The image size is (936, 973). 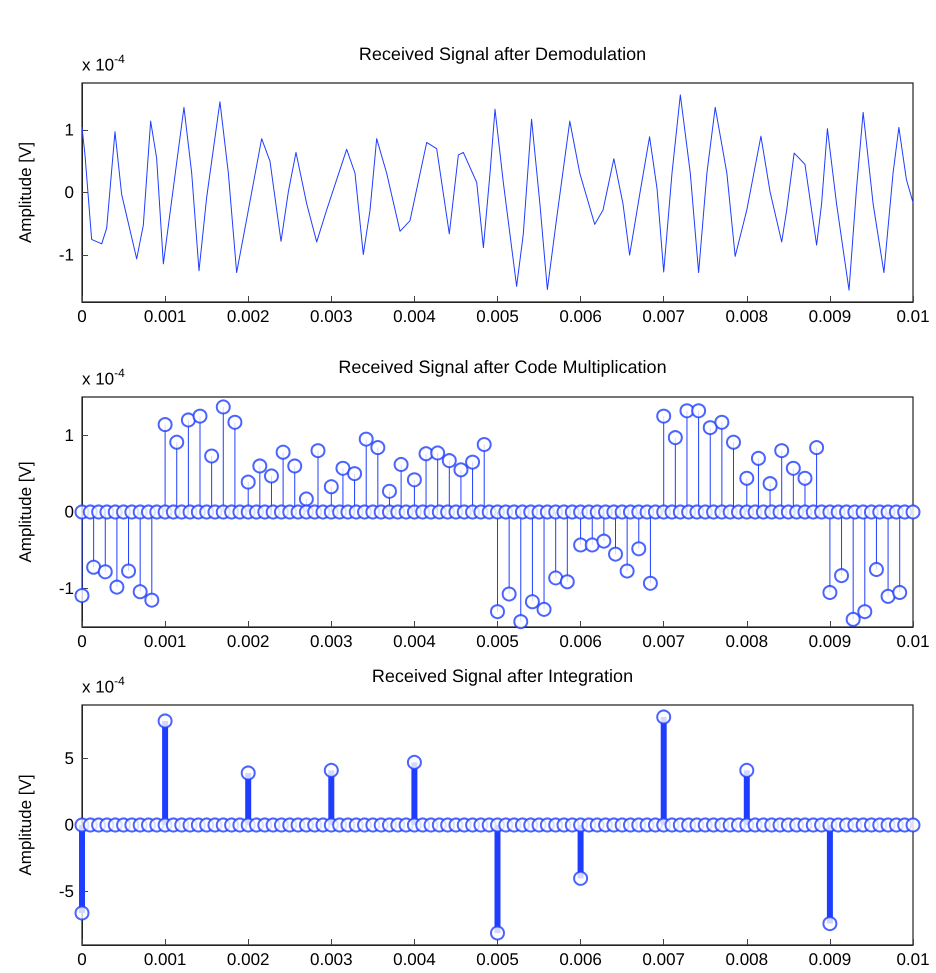 I want to click on y-tick-label: -5, so click(x=66, y=892).